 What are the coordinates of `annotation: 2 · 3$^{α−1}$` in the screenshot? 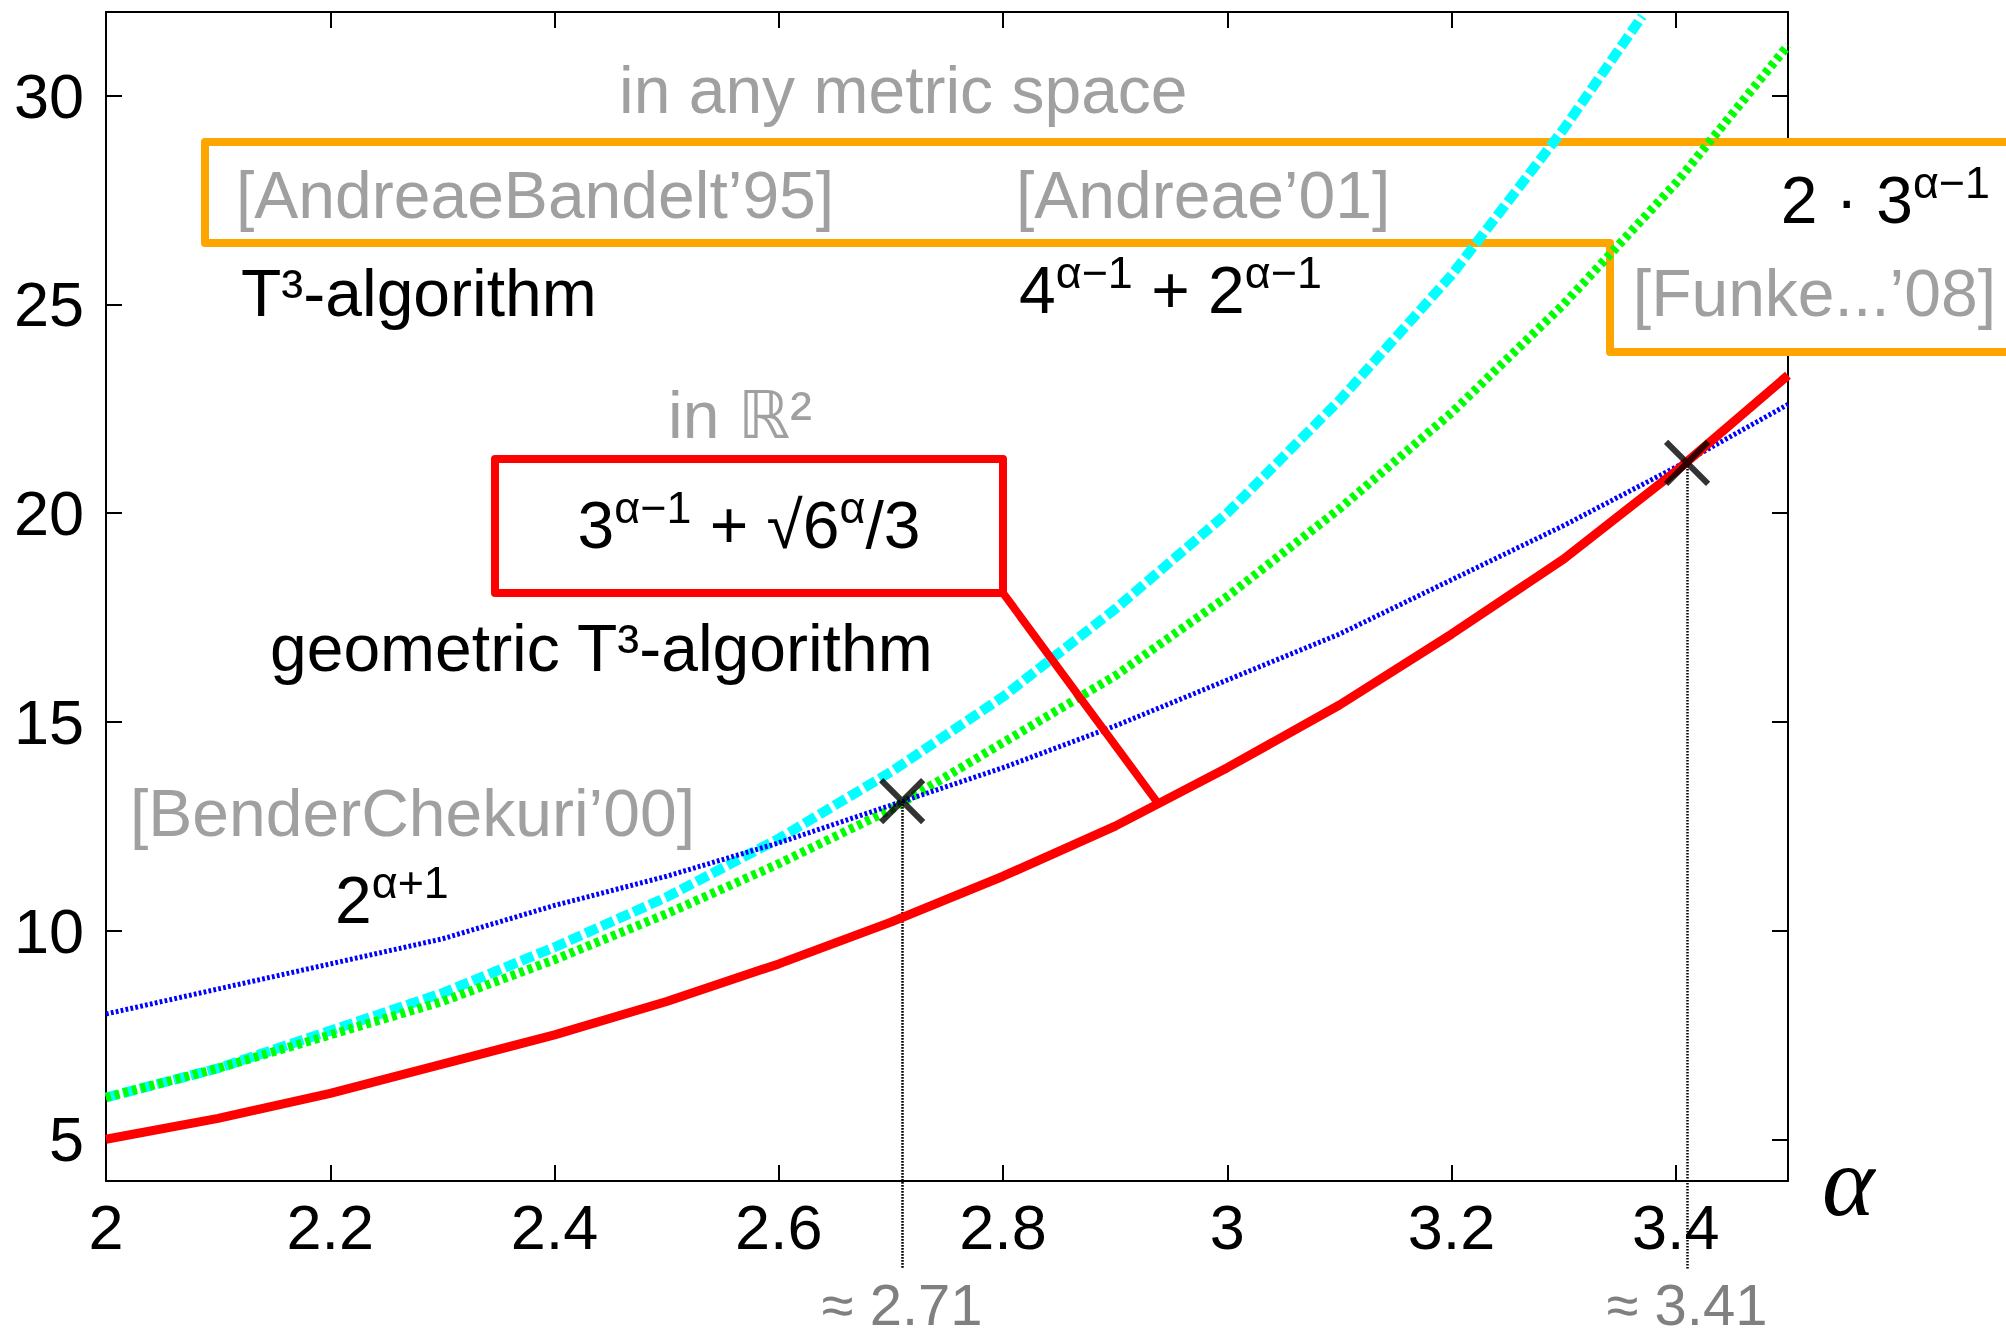 It's located at (1885, 197).